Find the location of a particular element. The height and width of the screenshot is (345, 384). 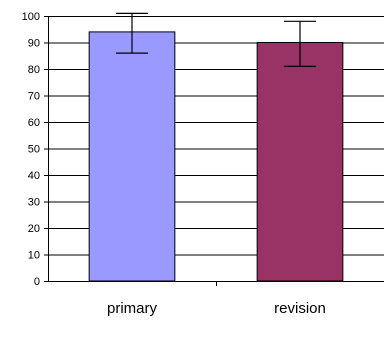

y-tick-label: 70 is located at coordinates (34, 97).